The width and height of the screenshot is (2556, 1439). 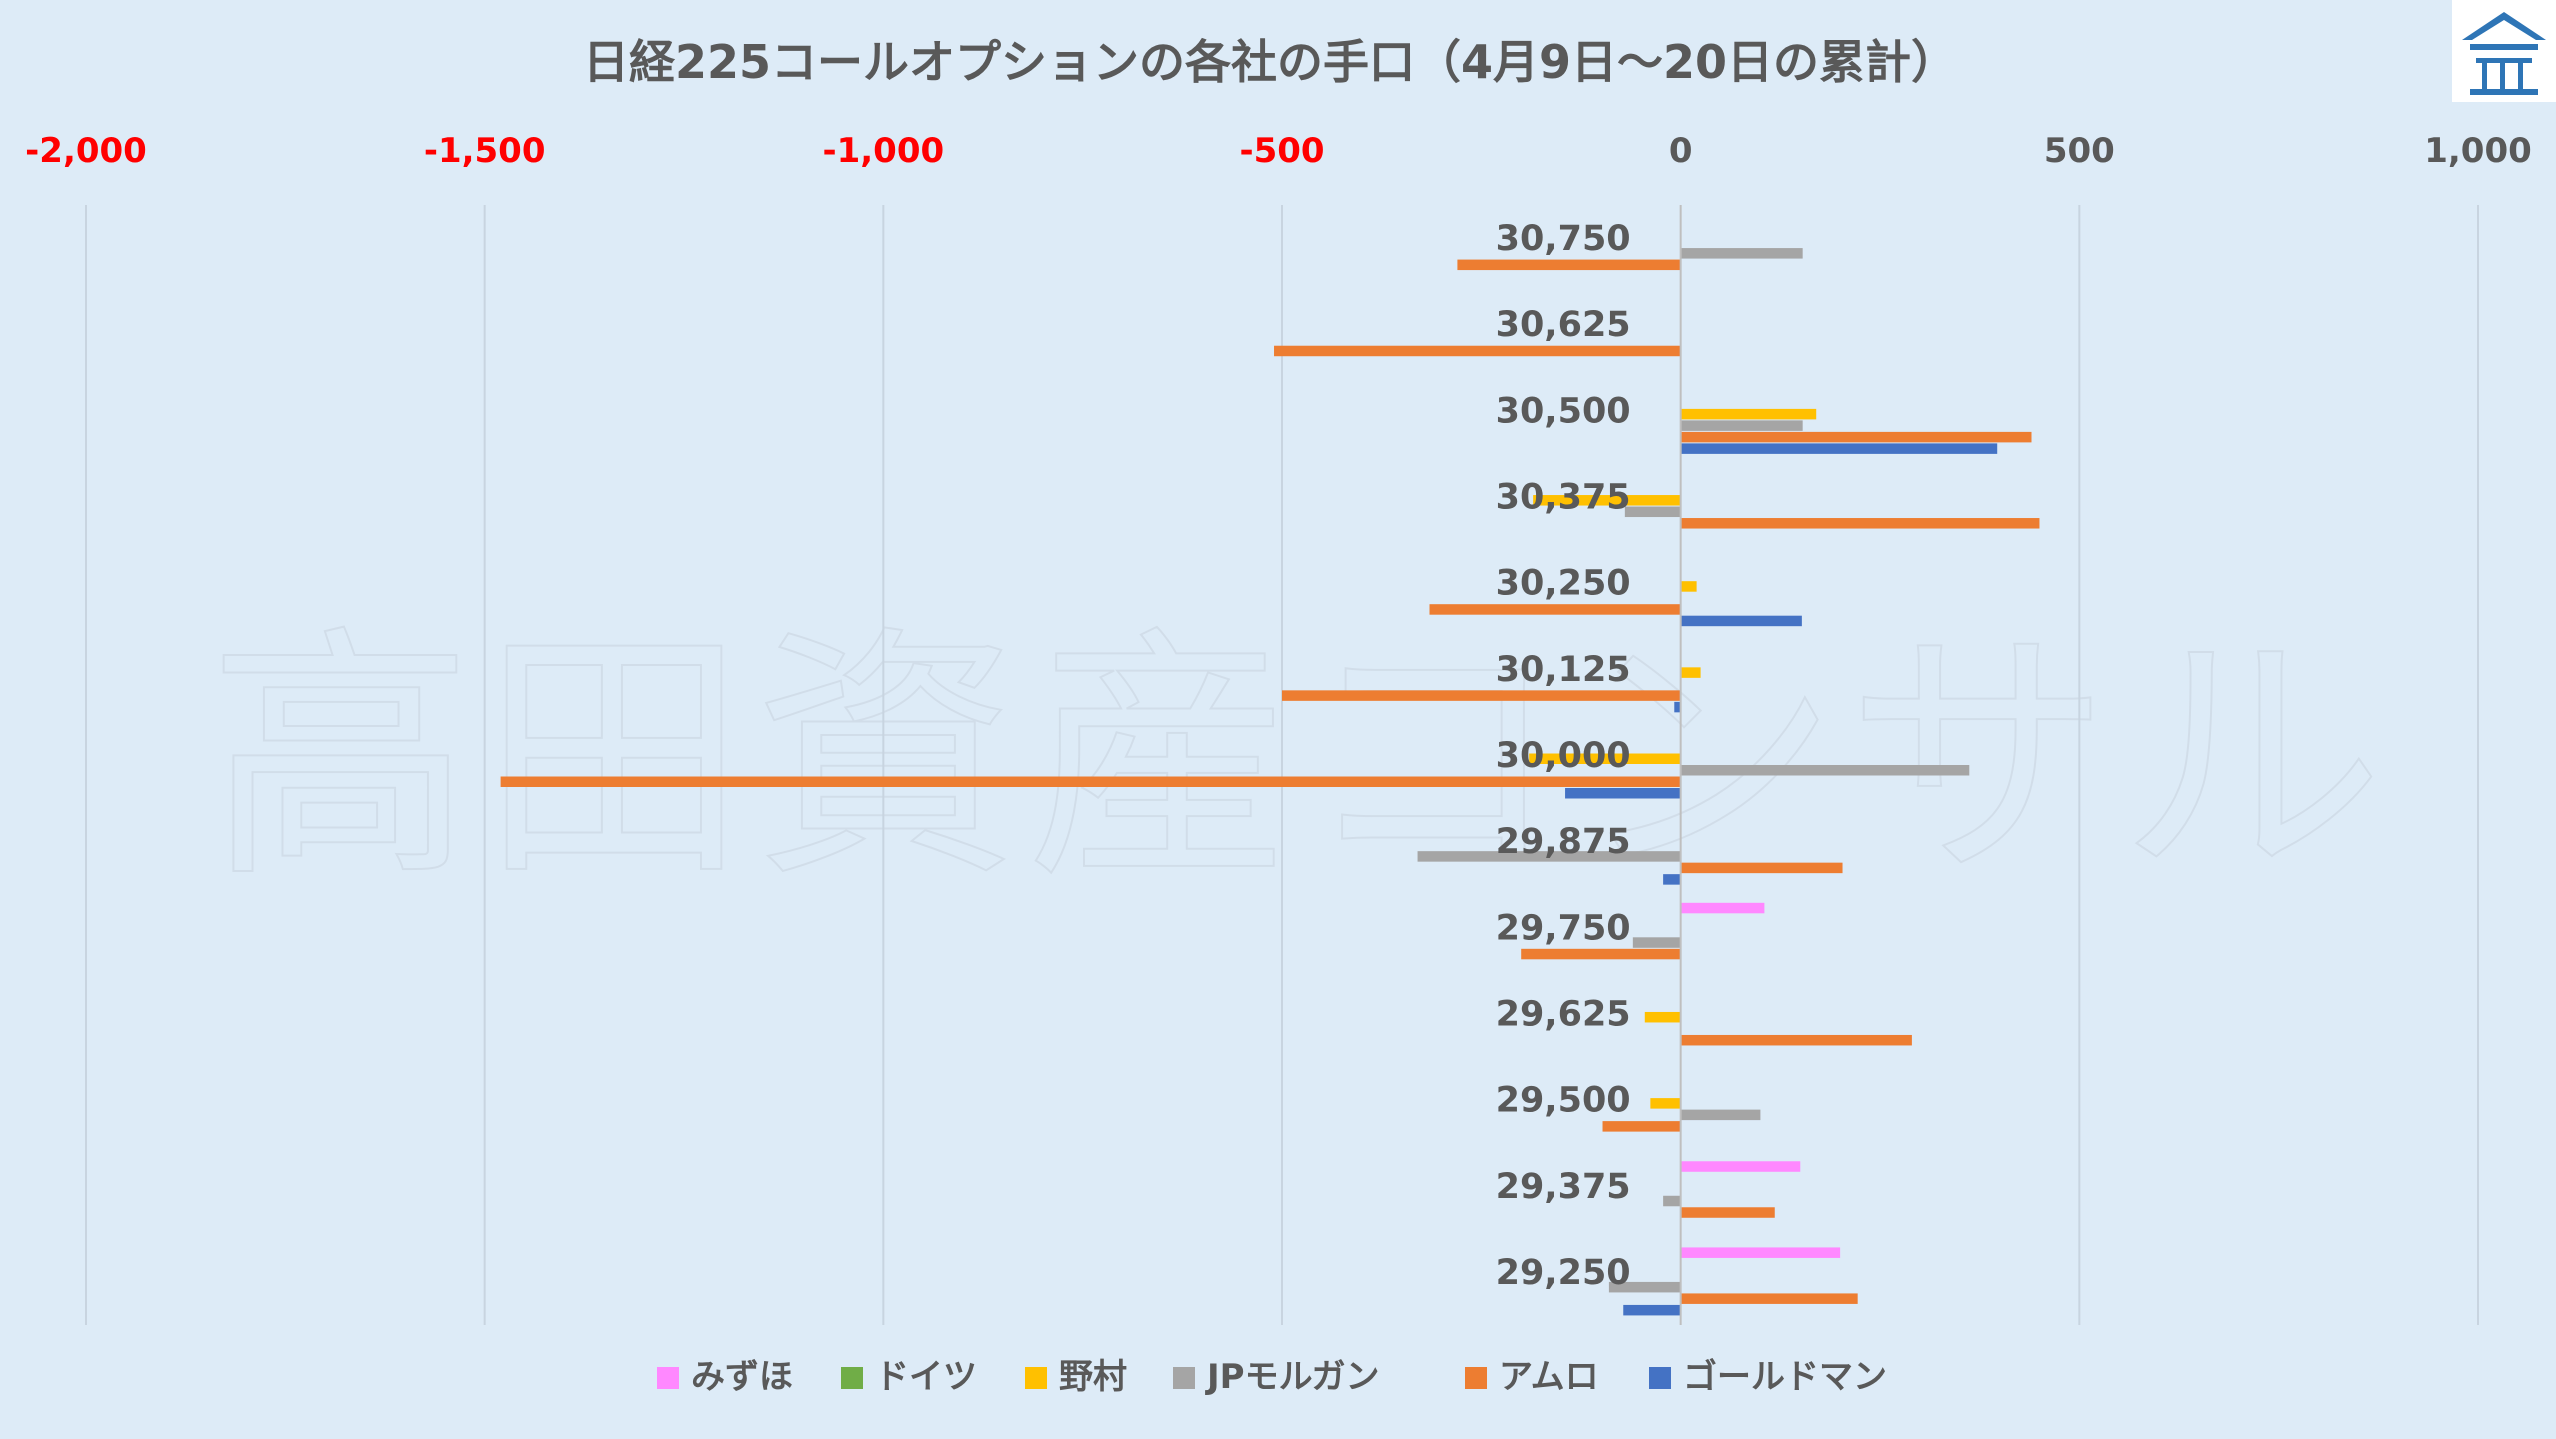 I want to click on x-tick-label: 500, so click(x=2079, y=151).